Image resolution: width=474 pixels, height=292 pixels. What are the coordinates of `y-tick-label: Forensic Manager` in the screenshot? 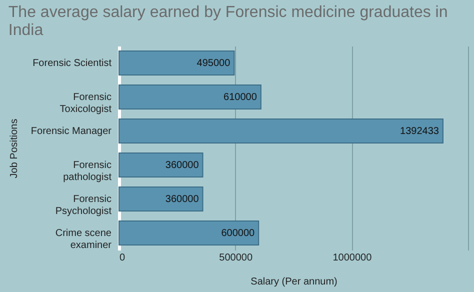 It's located at (71, 131).